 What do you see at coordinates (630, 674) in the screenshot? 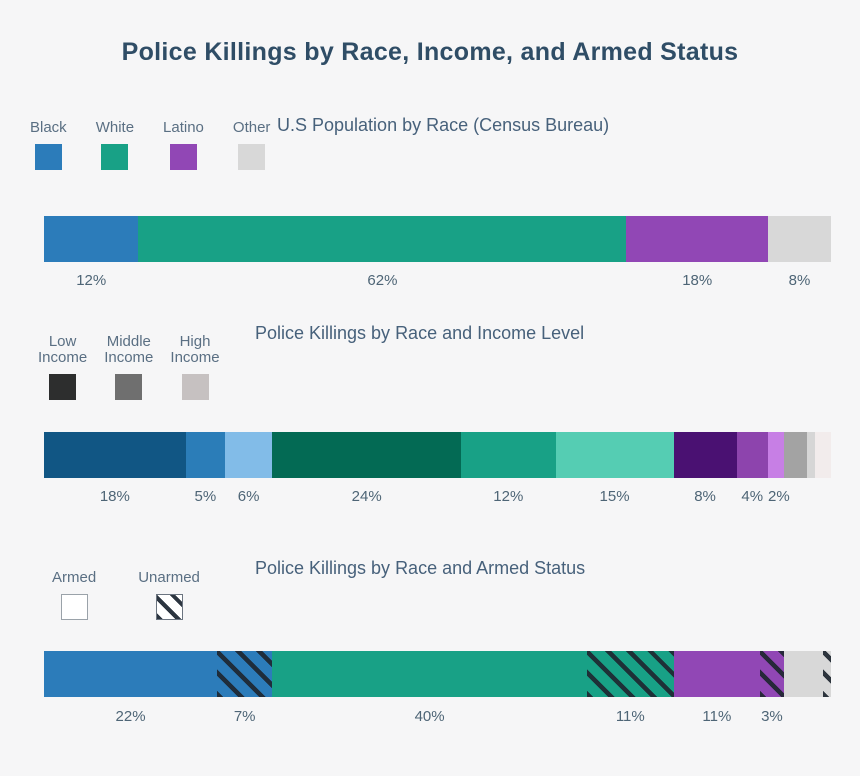
I see `bar-segment-white-unarmed` at bounding box center [630, 674].